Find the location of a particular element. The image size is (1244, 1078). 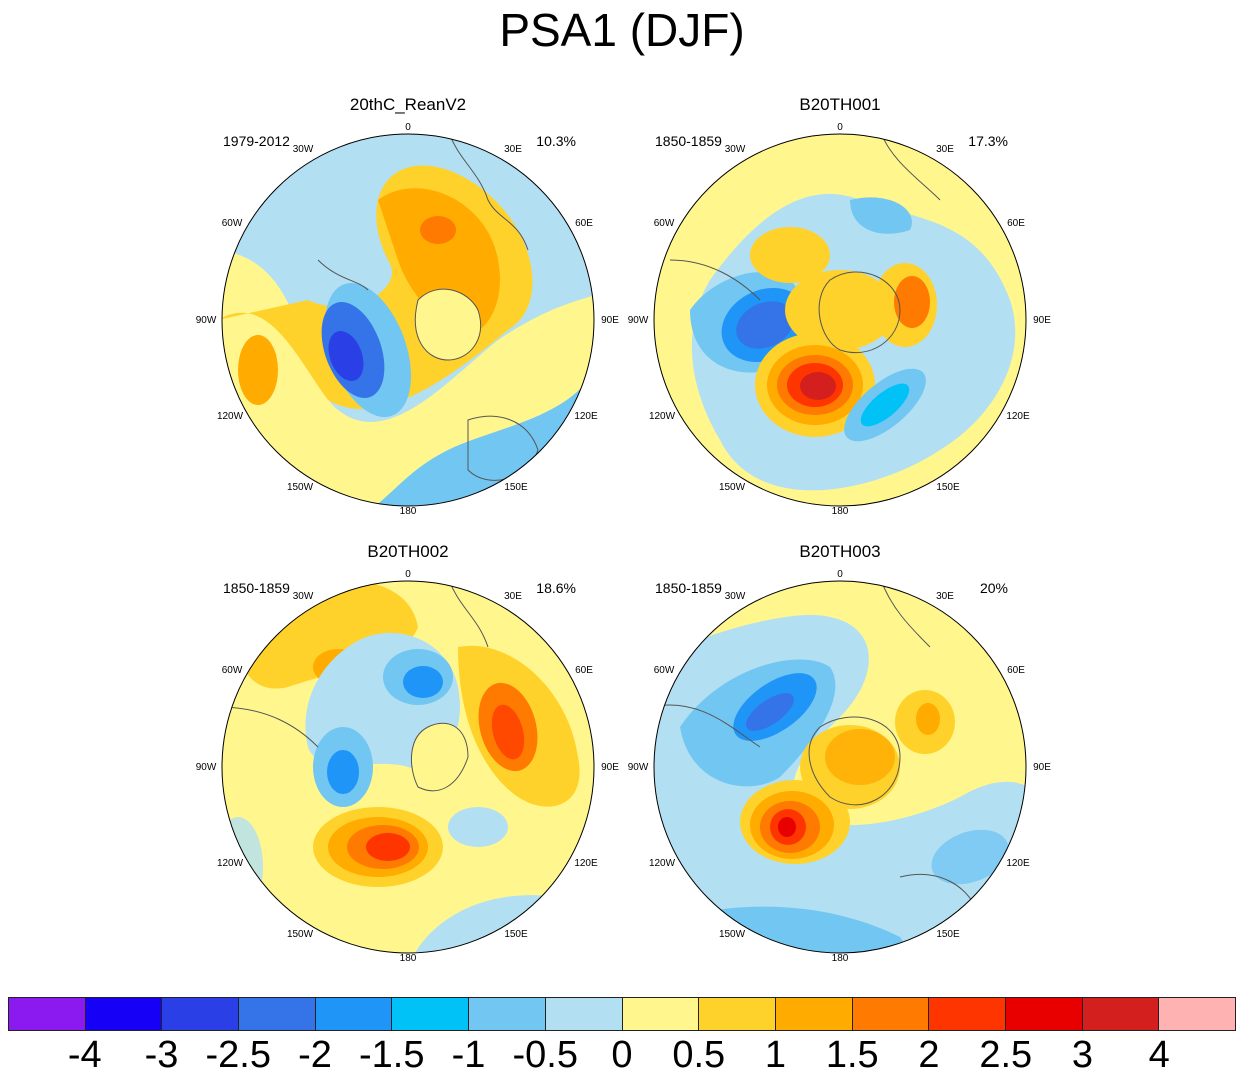

colorbar-label: -4 is located at coordinates (84, 1055).